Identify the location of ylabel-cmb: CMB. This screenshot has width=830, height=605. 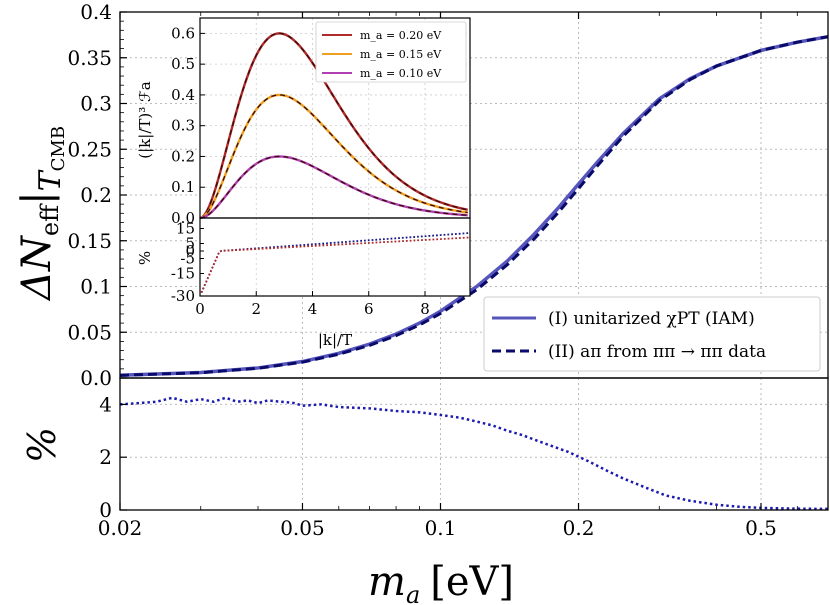
(58, 148).